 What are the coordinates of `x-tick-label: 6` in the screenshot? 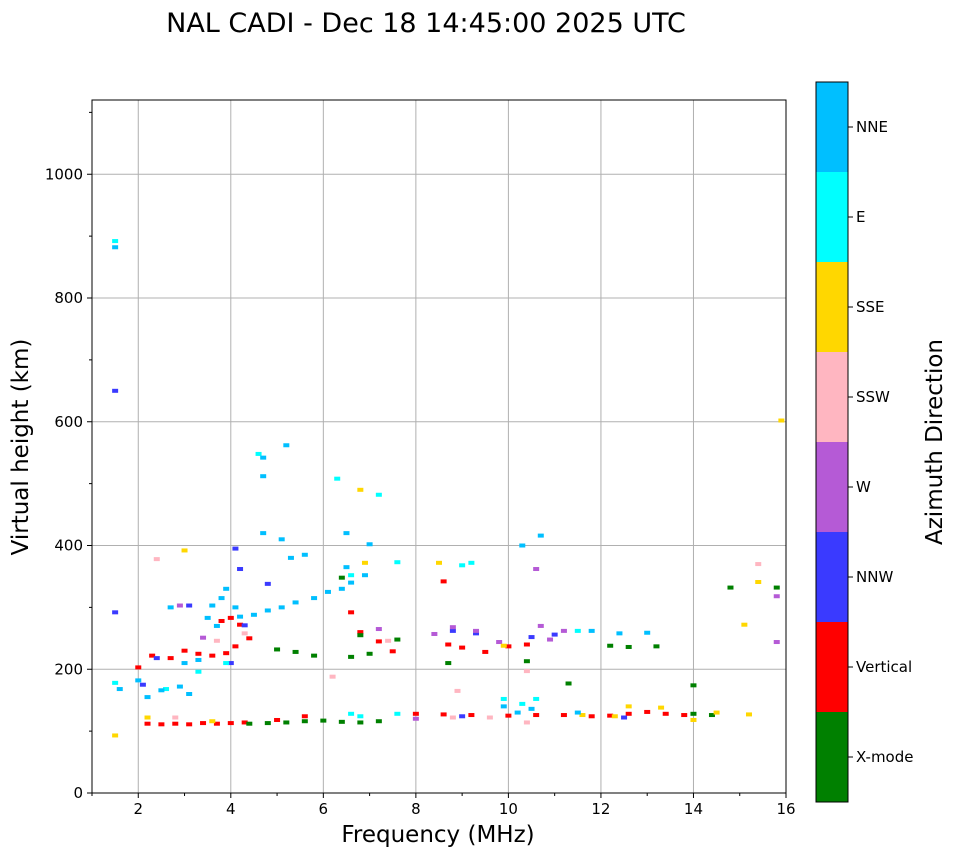 It's located at (324, 809).